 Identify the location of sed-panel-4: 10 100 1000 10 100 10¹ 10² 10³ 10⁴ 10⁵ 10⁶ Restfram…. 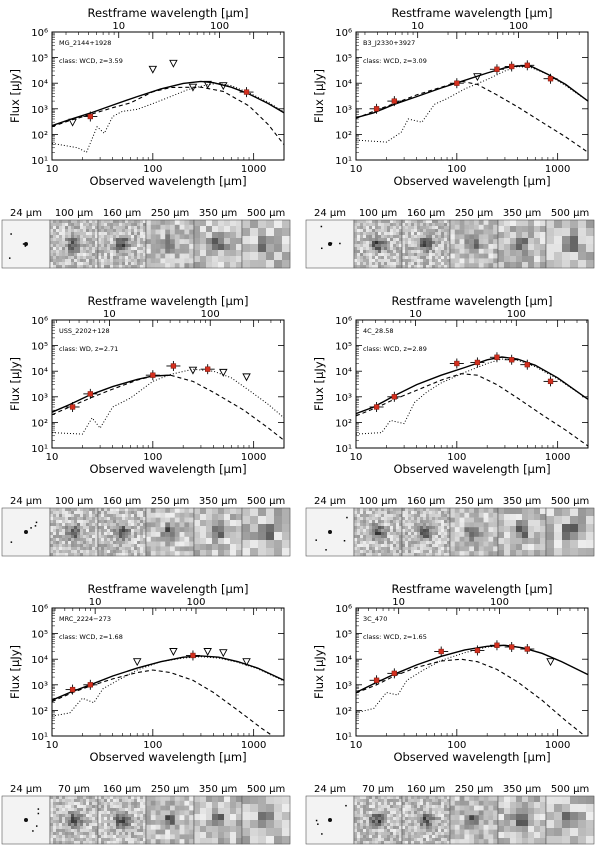
(450, 425).